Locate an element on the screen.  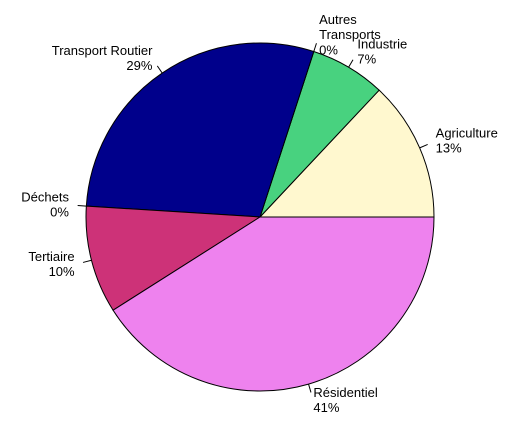
slice-label: Résidentiel is located at coordinates (345, 392).